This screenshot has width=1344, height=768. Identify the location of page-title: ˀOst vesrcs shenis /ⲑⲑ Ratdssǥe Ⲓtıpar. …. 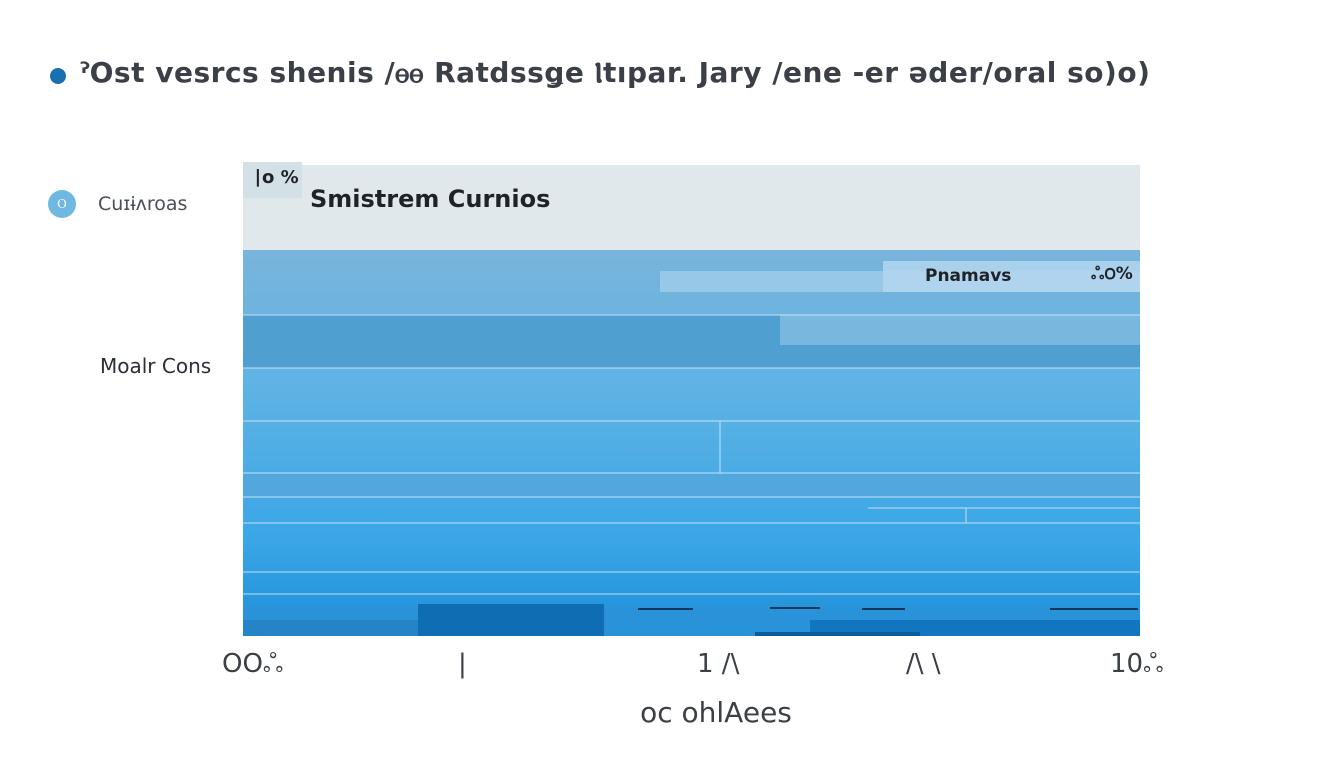
(615, 72).